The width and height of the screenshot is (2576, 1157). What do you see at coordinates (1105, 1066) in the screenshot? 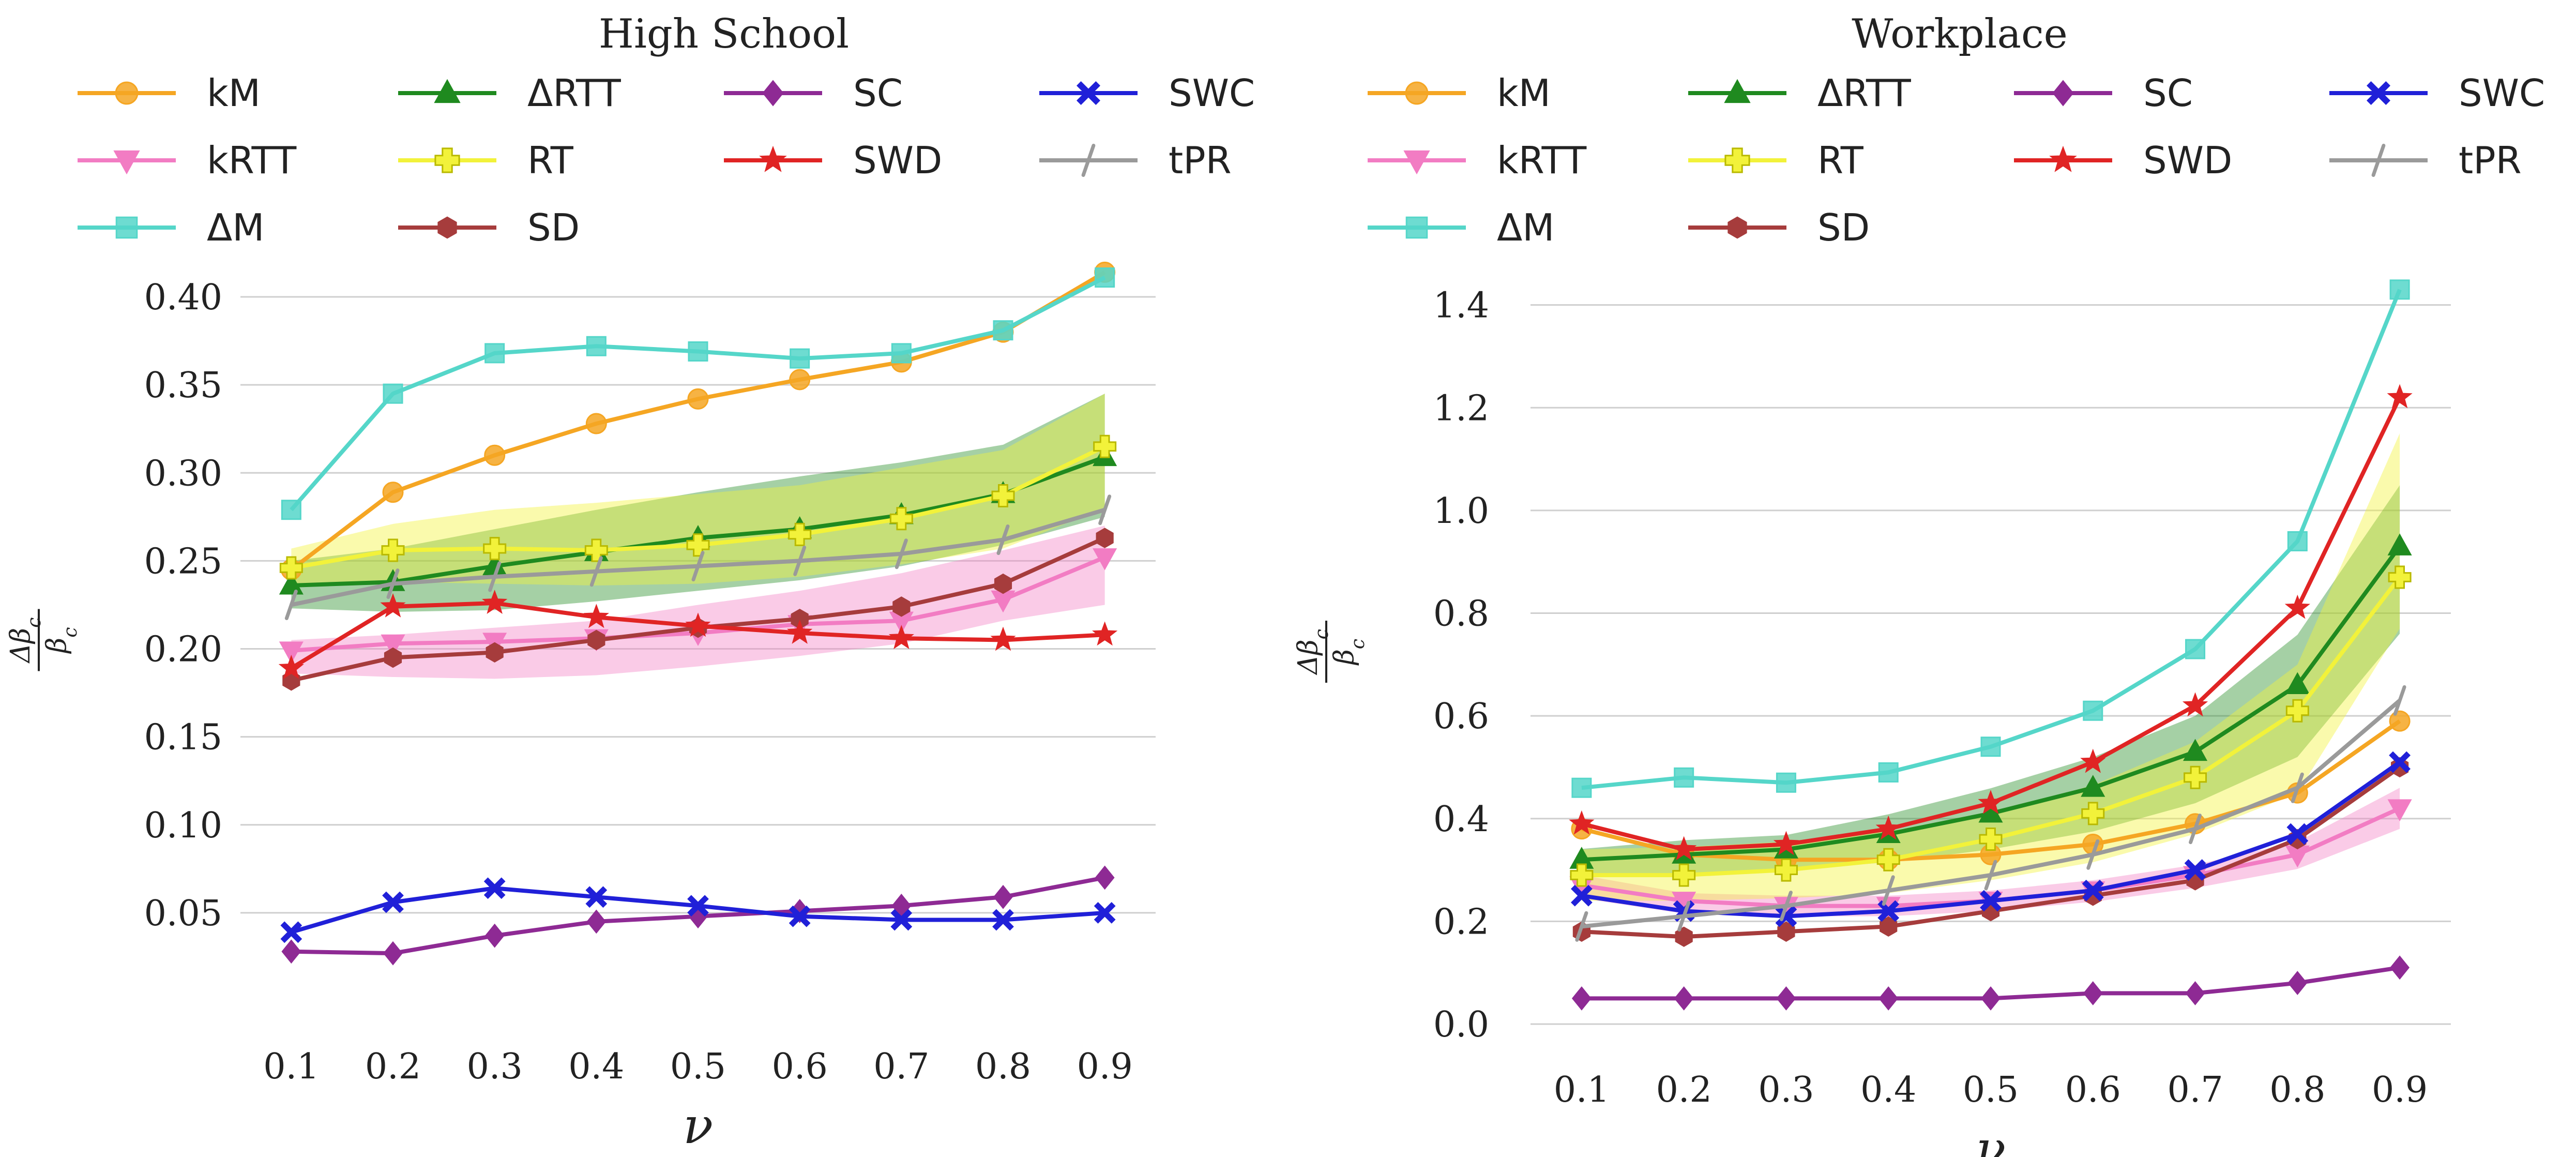
I see `x-tick-label: 0.9` at bounding box center [1105, 1066].